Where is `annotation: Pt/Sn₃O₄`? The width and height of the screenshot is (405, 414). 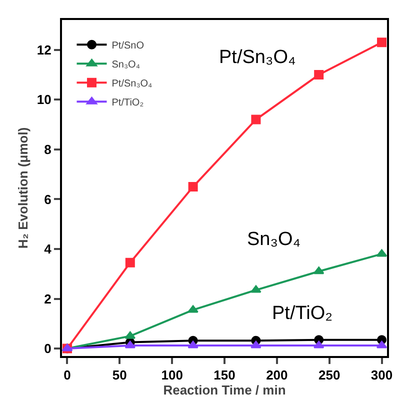
annotation: Pt/Sn₃O₄ is located at coordinates (257, 57).